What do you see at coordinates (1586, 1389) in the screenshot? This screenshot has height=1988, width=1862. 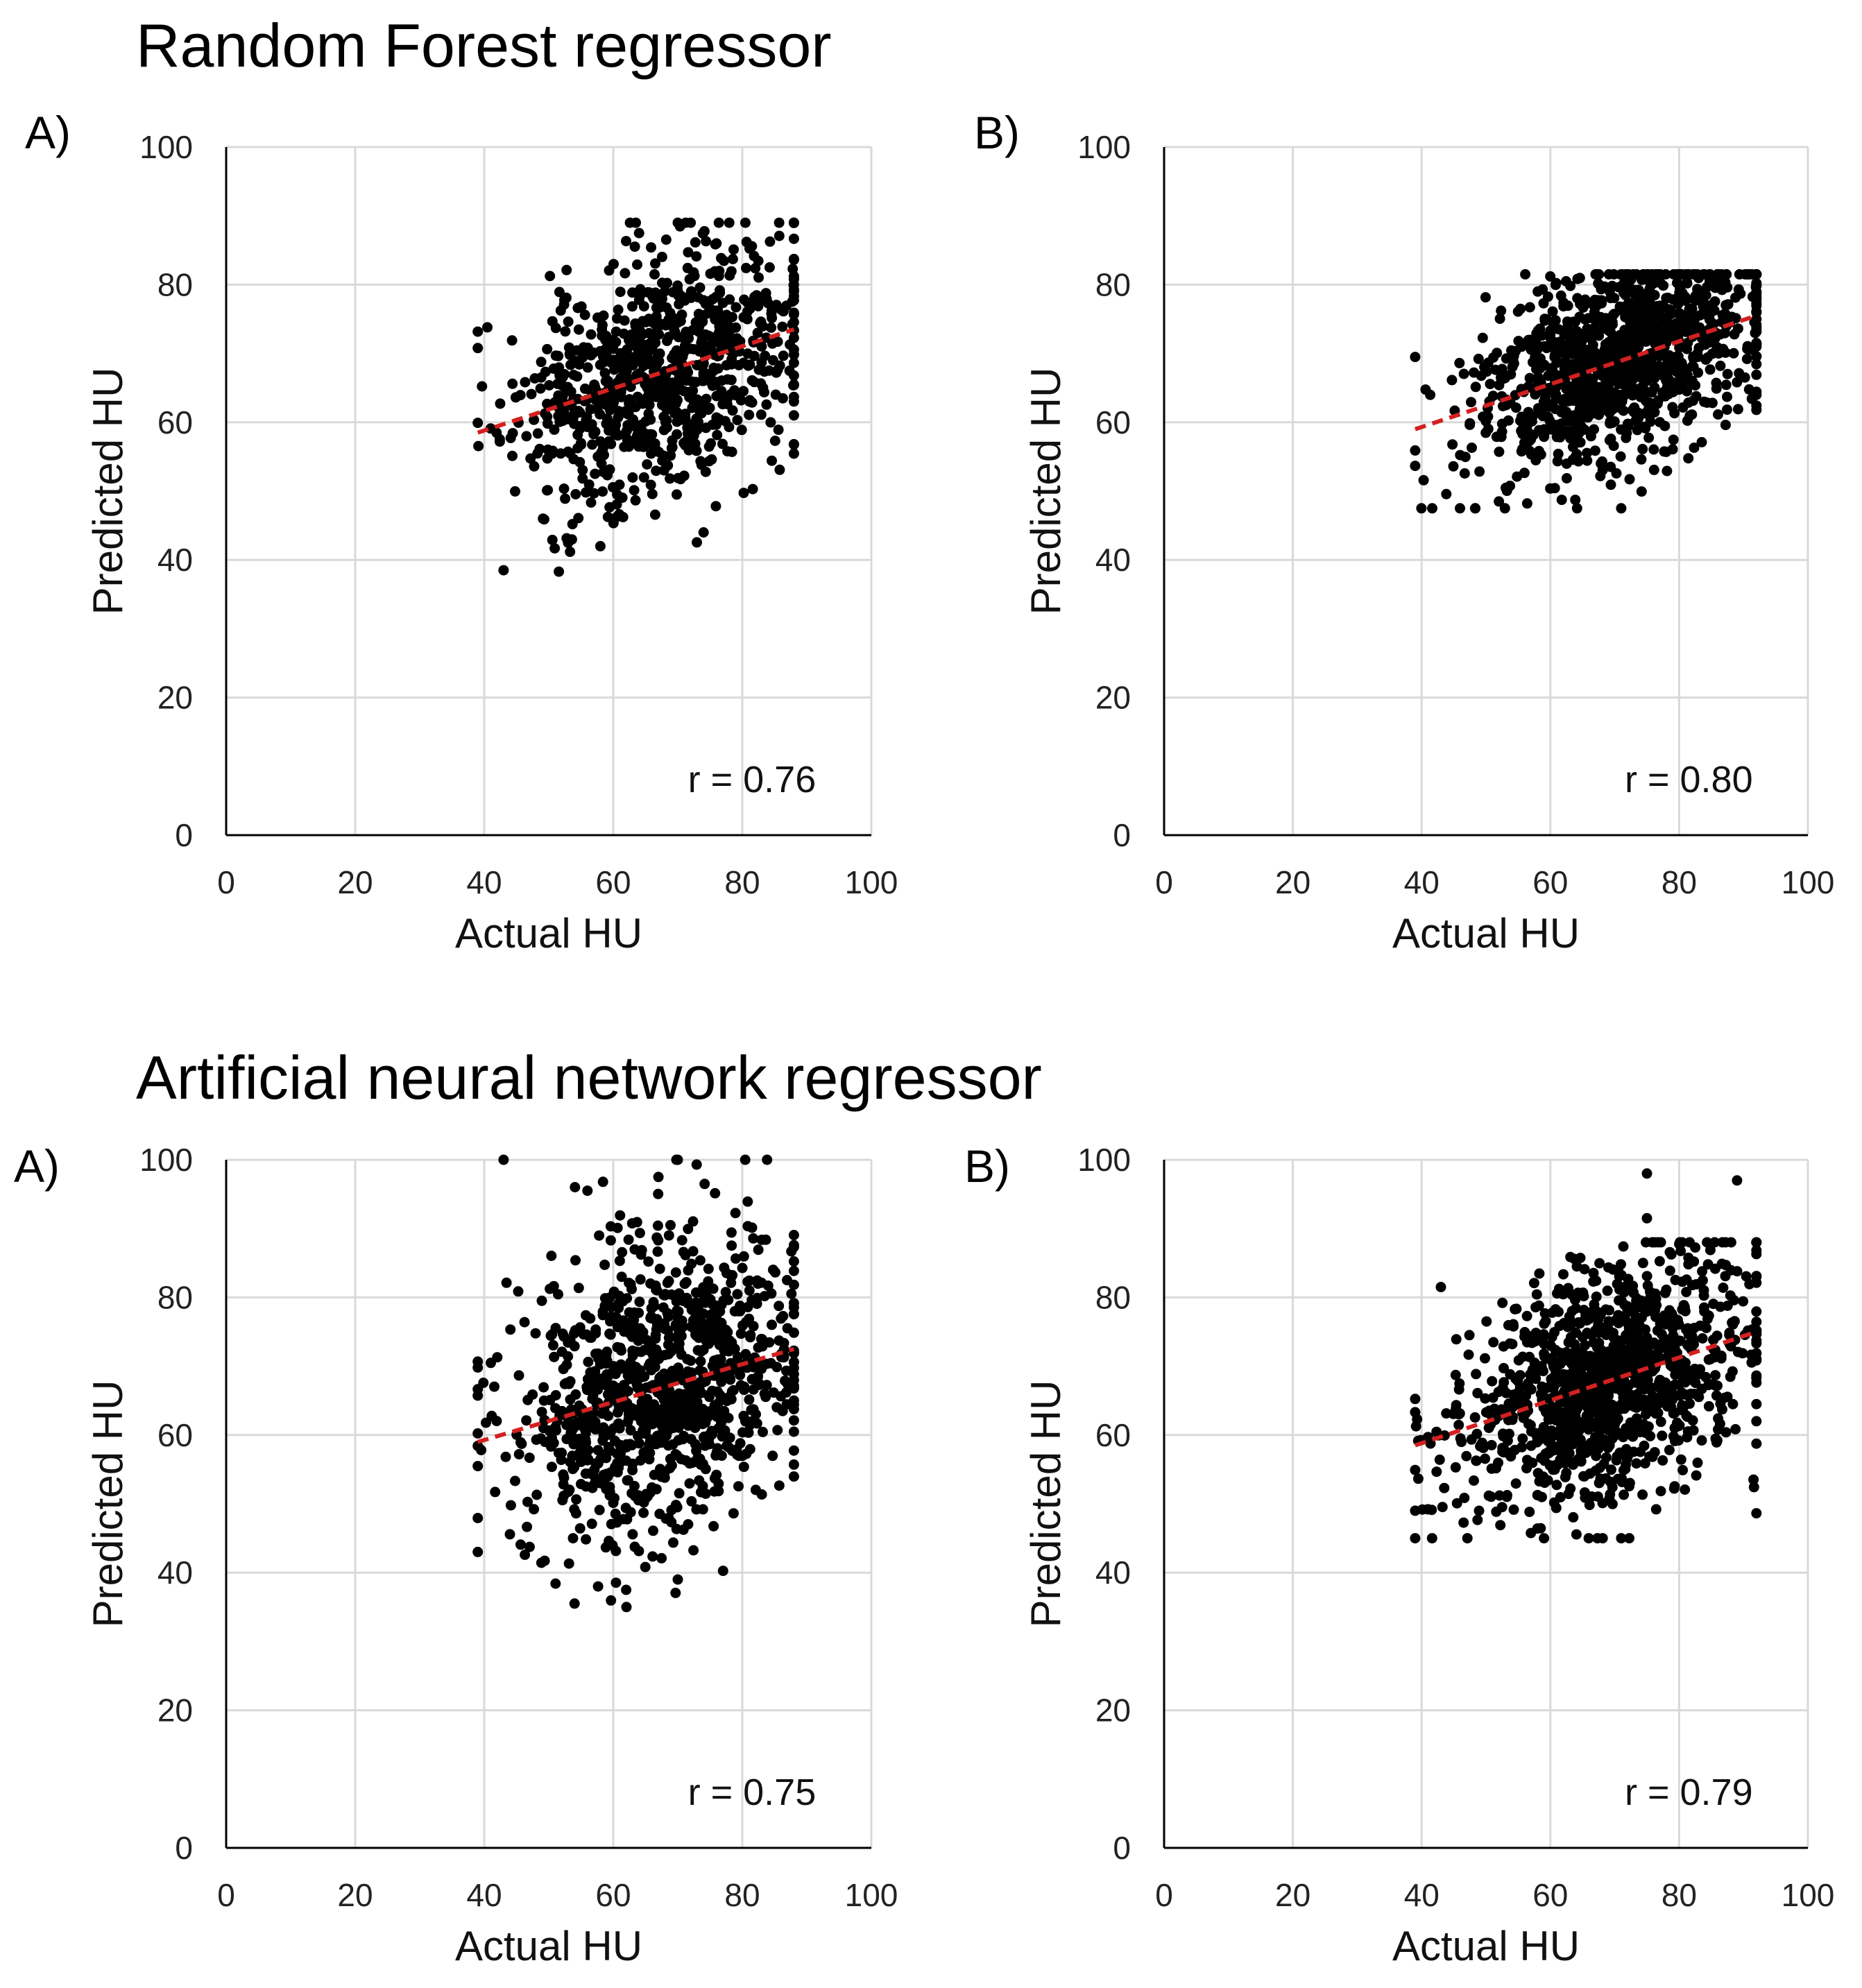 I see `trend-line` at bounding box center [1586, 1389].